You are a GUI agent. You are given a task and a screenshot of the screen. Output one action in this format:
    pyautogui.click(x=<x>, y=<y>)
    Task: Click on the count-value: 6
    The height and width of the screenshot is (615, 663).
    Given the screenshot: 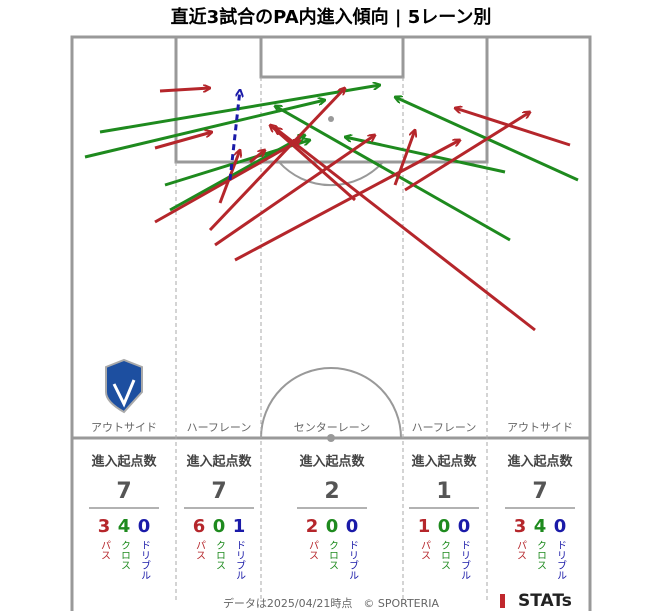 What is the action you would take?
    pyautogui.click(x=199, y=526)
    